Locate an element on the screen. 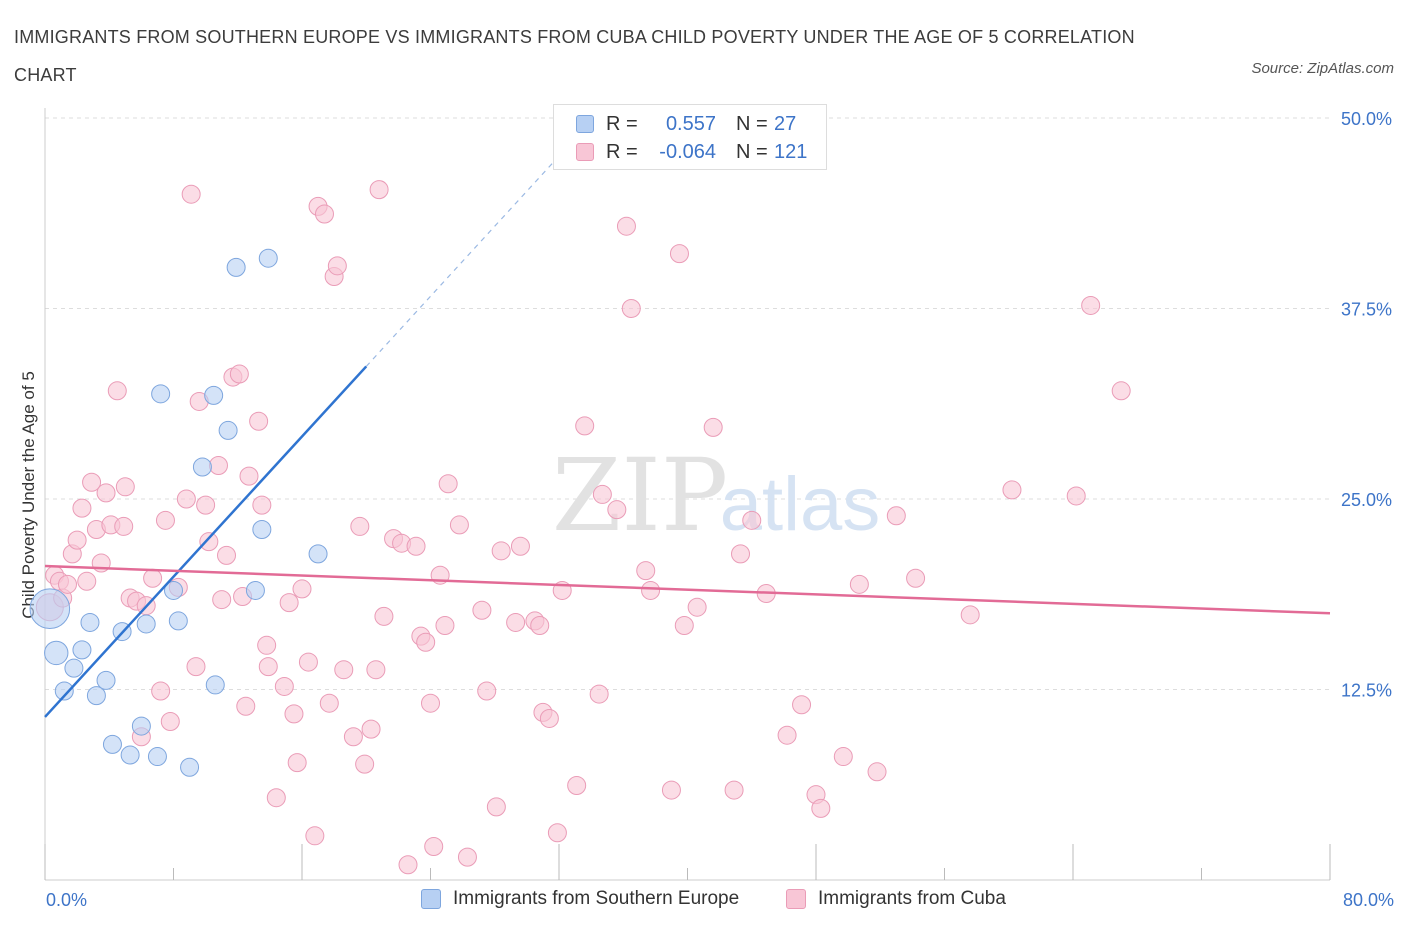 The height and width of the screenshot is (930, 1406). legend-r-label: R = is located at coordinates (622, 151).